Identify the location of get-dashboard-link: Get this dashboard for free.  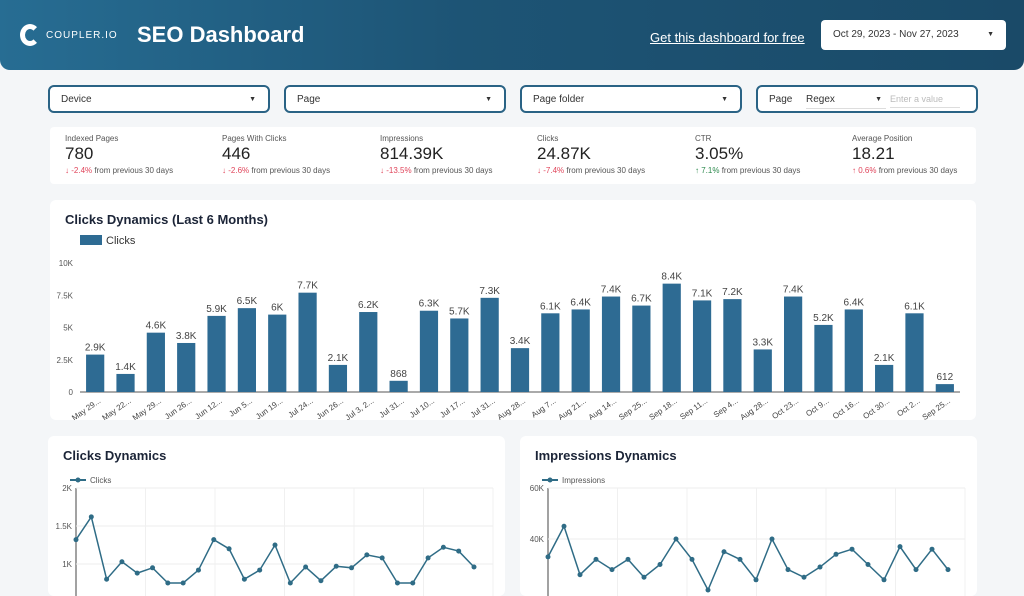
(727, 37).